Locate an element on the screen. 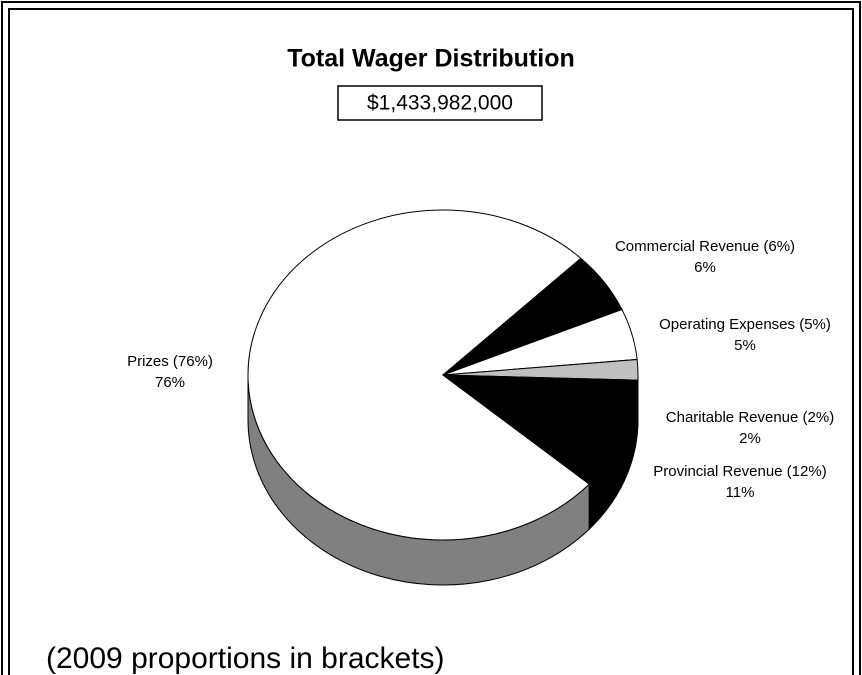  subtitle-box is located at coordinates (440, 103).